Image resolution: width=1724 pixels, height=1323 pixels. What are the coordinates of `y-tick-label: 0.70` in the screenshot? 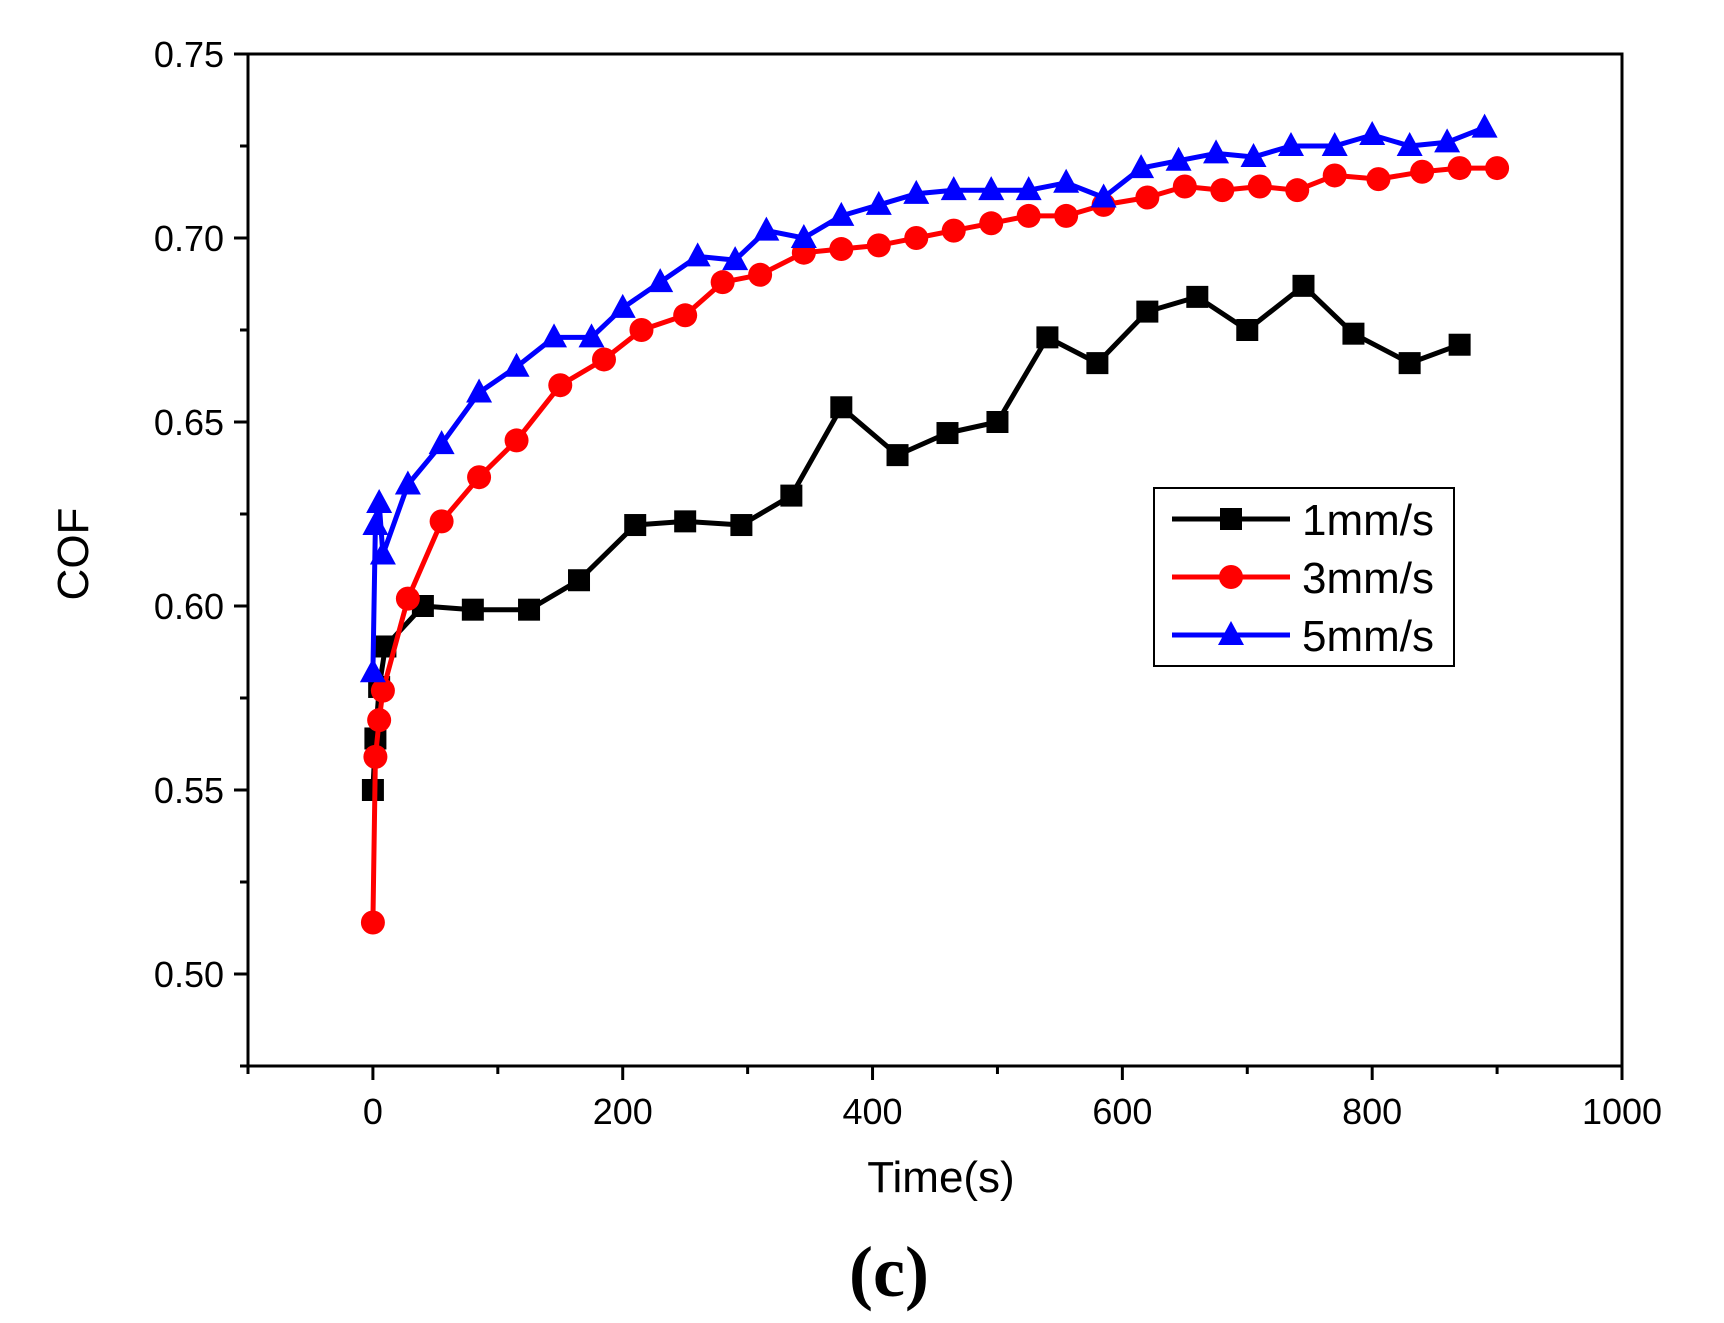 It's located at (189, 238).